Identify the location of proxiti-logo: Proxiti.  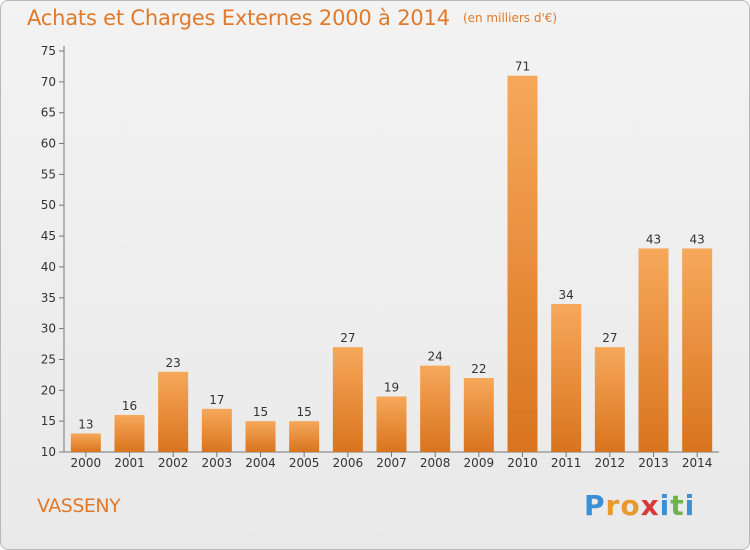
(639, 505).